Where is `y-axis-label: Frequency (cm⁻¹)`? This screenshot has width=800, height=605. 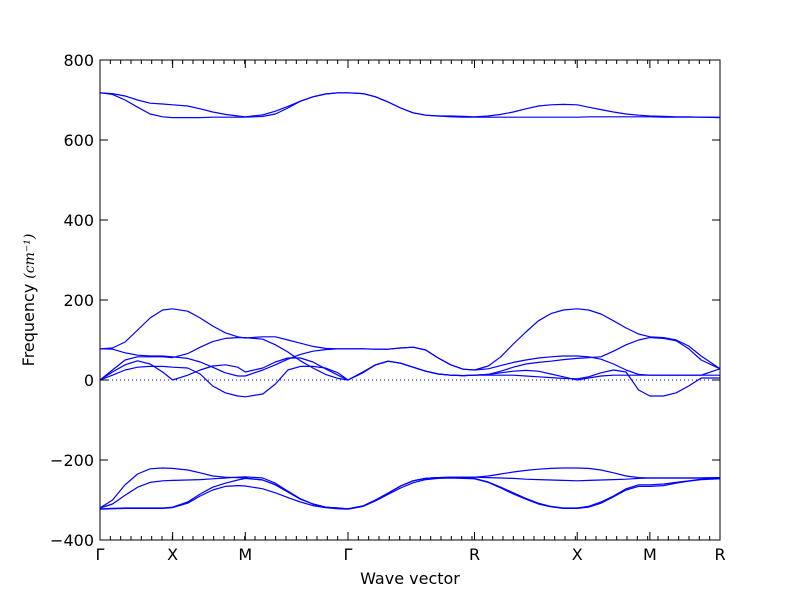
y-axis-label: Frequency (cm⁻¹) is located at coordinates (28, 300).